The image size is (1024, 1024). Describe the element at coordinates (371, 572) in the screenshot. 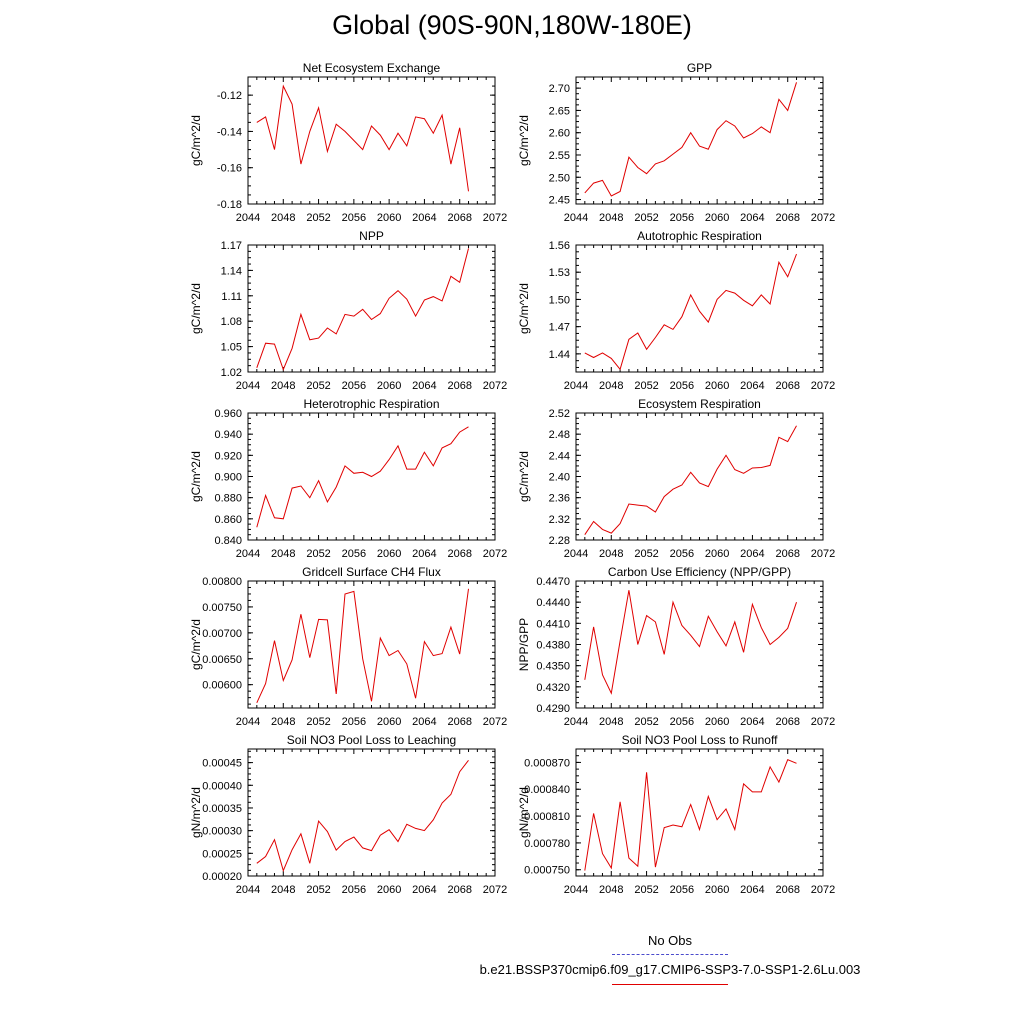

I see `chart-title: Gridcell Surface CH4 Flux` at that location.